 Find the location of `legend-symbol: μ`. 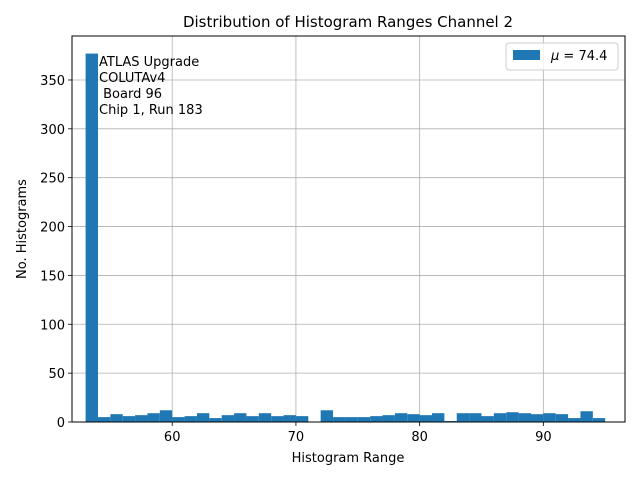

legend-symbol: μ is located at coordinates (554, 56).